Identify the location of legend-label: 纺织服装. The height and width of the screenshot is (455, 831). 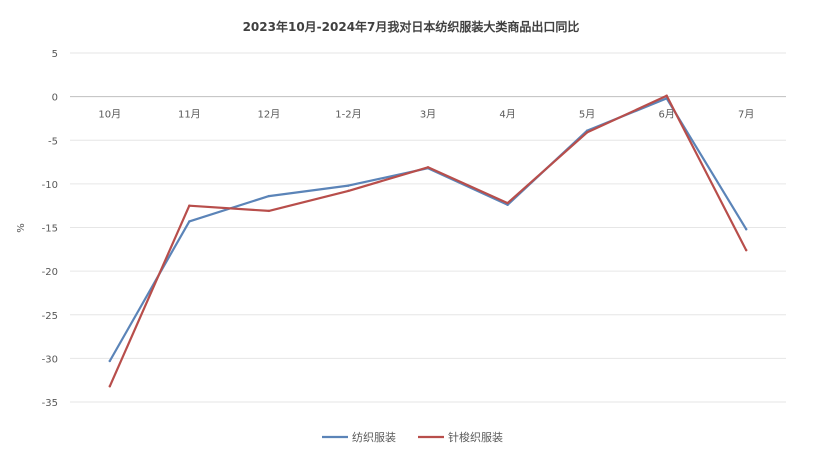
(374, 437).